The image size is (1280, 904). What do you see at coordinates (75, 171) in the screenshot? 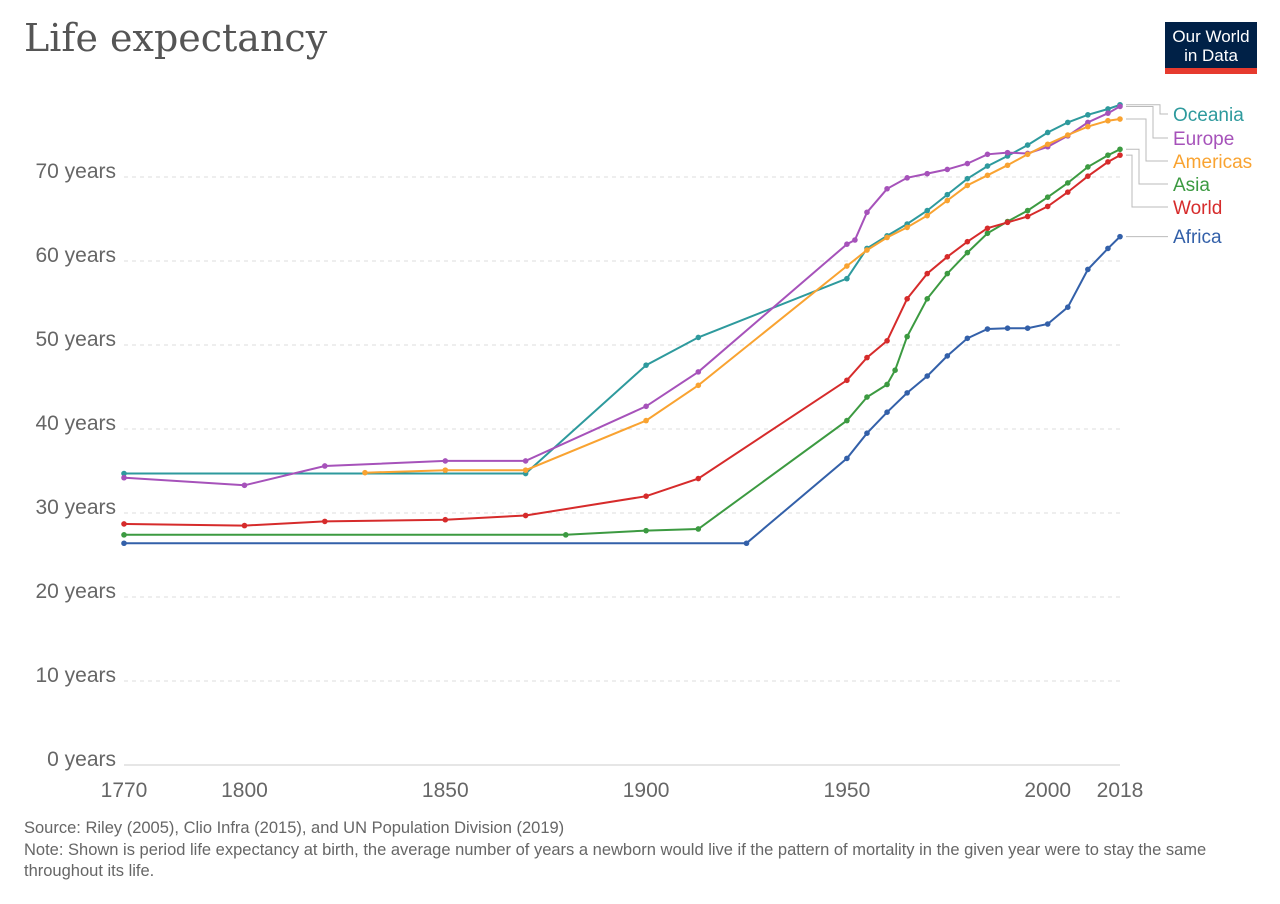
I see `y-tick-label: 70 years` at bounding box center [75, 171].